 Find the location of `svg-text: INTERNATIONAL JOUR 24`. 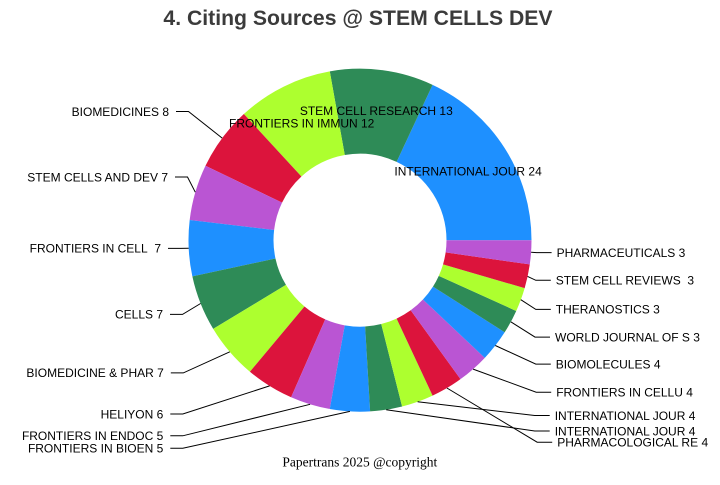

svg-text: INTERNATIONAL JOUR 24 is located at coordinates (468, 172).